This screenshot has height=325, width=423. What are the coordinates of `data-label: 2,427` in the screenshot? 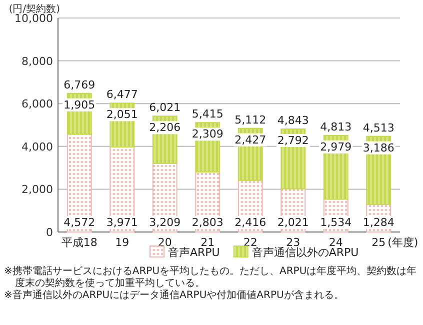 It's located at (250, 139).